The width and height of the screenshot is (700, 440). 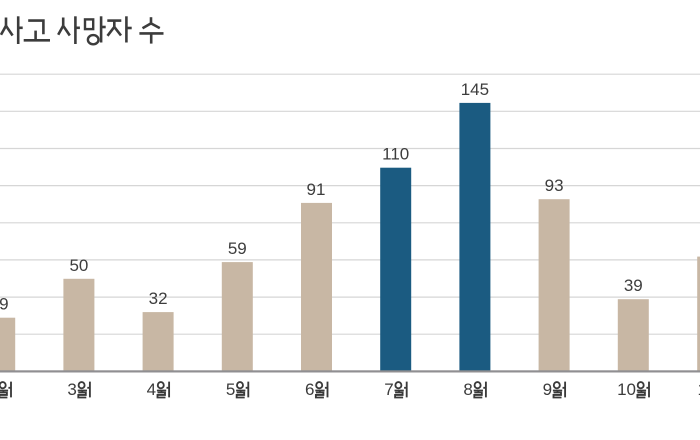 What do you see at coordinates (316, 189) in the screenshot?
I see `svg-text: 91` at bounding box center [316, 189].